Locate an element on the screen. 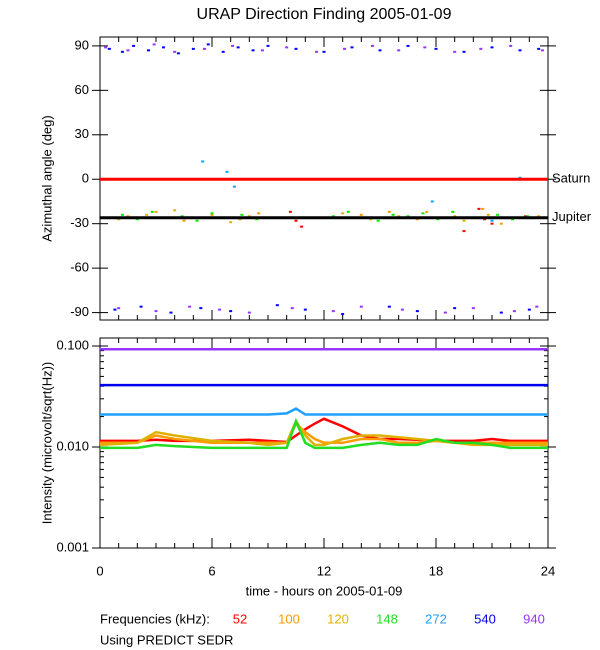 The height and width of the screenshot is (650, 600). y-tick-label: 0.010 is located at coordinates (72, 445).